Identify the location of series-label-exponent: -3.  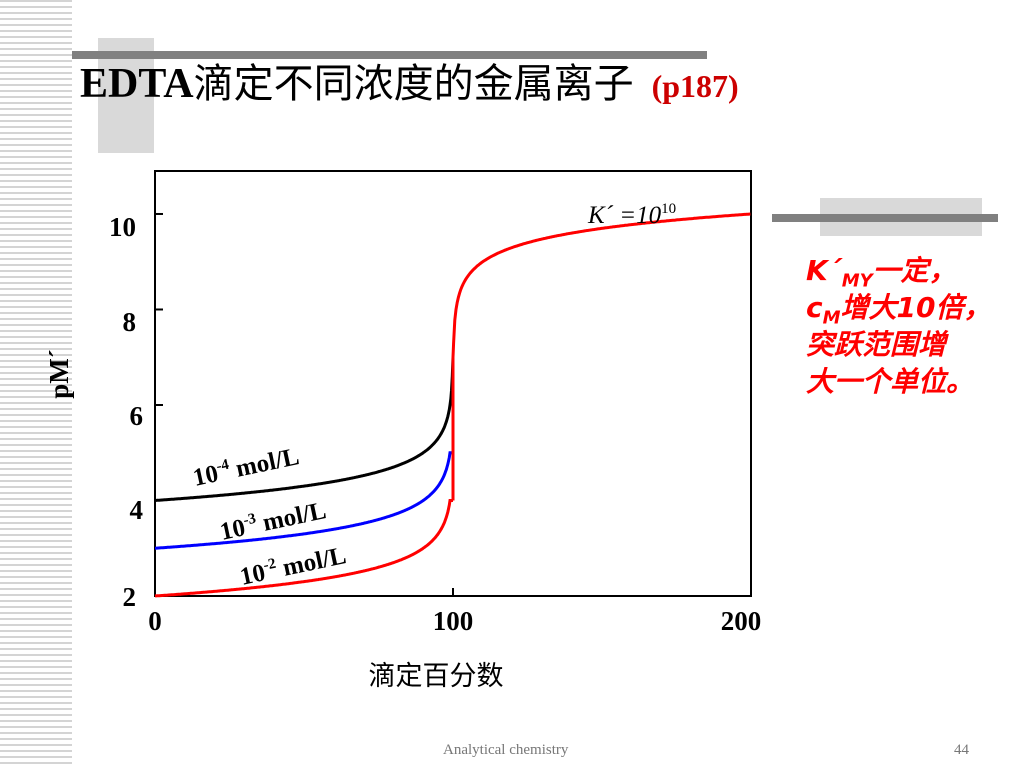
(250, 520).